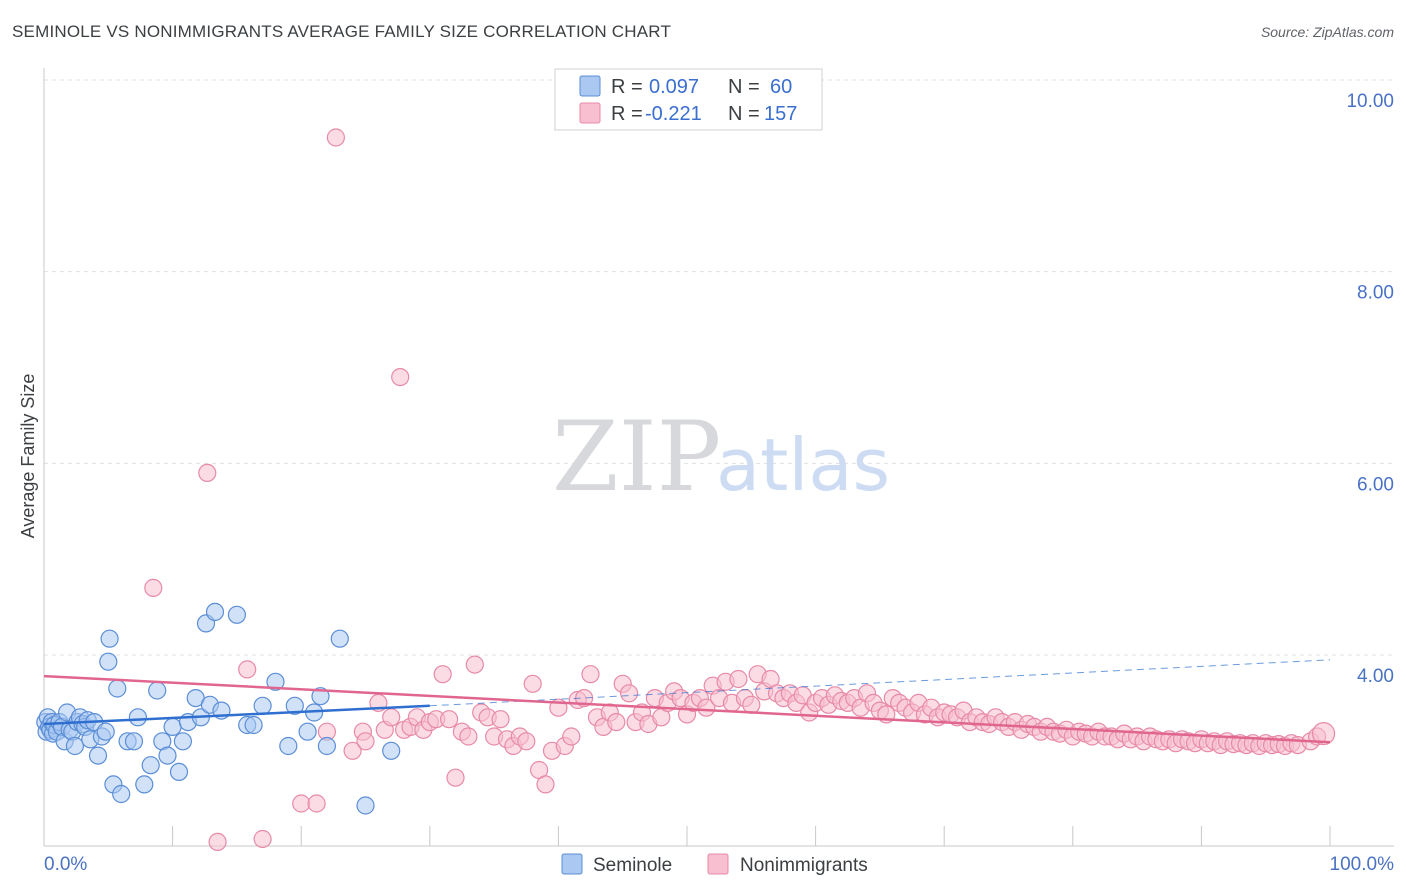 This screenshot has height=892, width=1406. I want to click on stats-legend: R = 0.097 N = 60 R = -0.221 N = 157, so click(688, 99).